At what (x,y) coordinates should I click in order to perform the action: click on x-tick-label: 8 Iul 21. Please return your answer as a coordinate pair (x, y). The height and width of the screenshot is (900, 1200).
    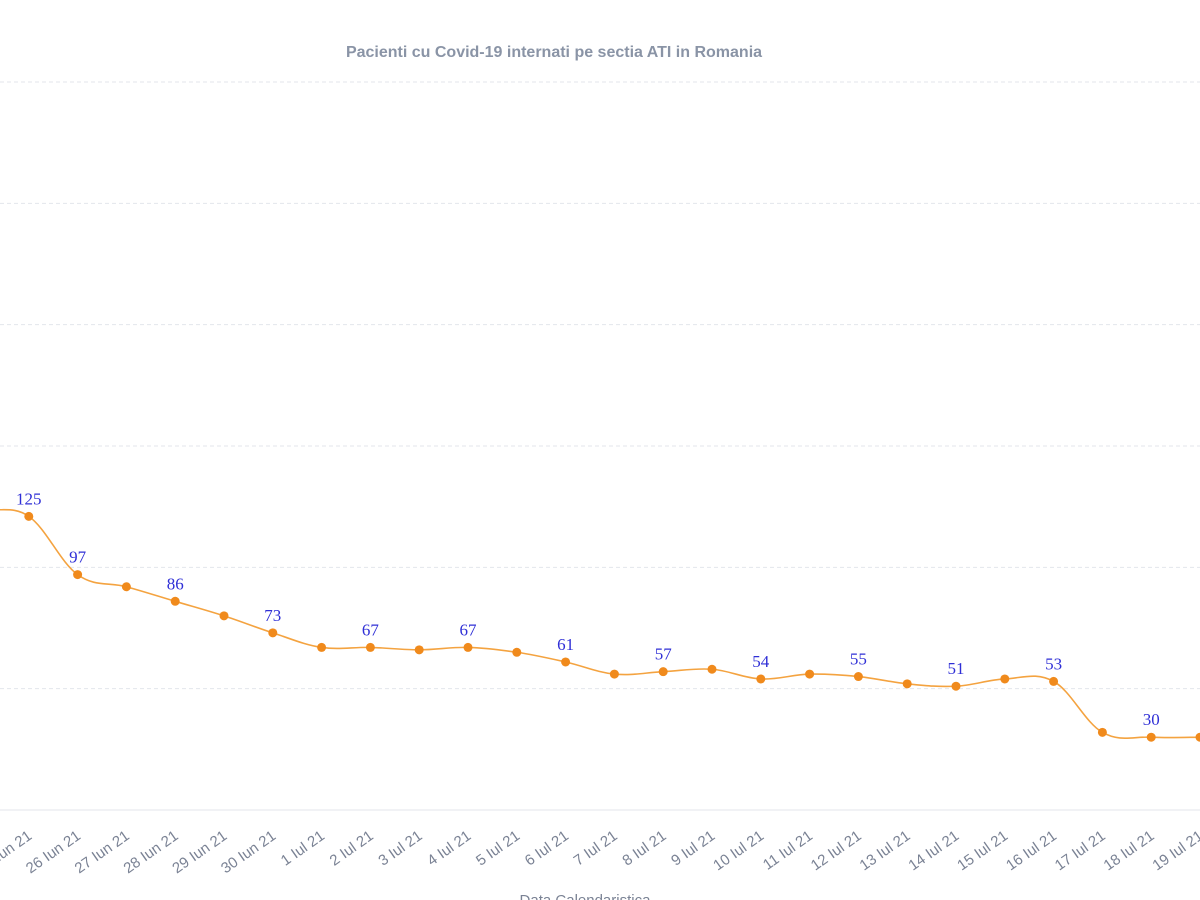
    Looking at the image, I should click on (644, 848).